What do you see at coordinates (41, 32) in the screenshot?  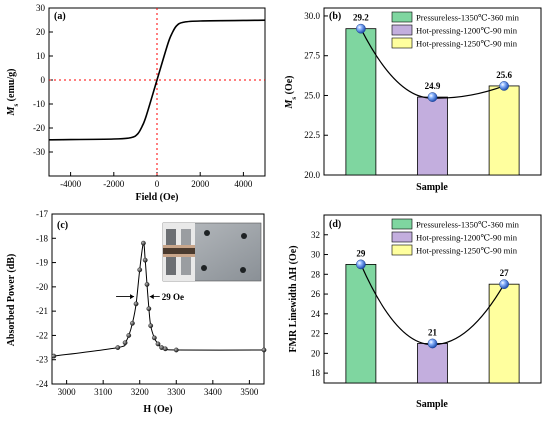 I see `y-tick-label-a: 20` at bounding box center [41, 32].